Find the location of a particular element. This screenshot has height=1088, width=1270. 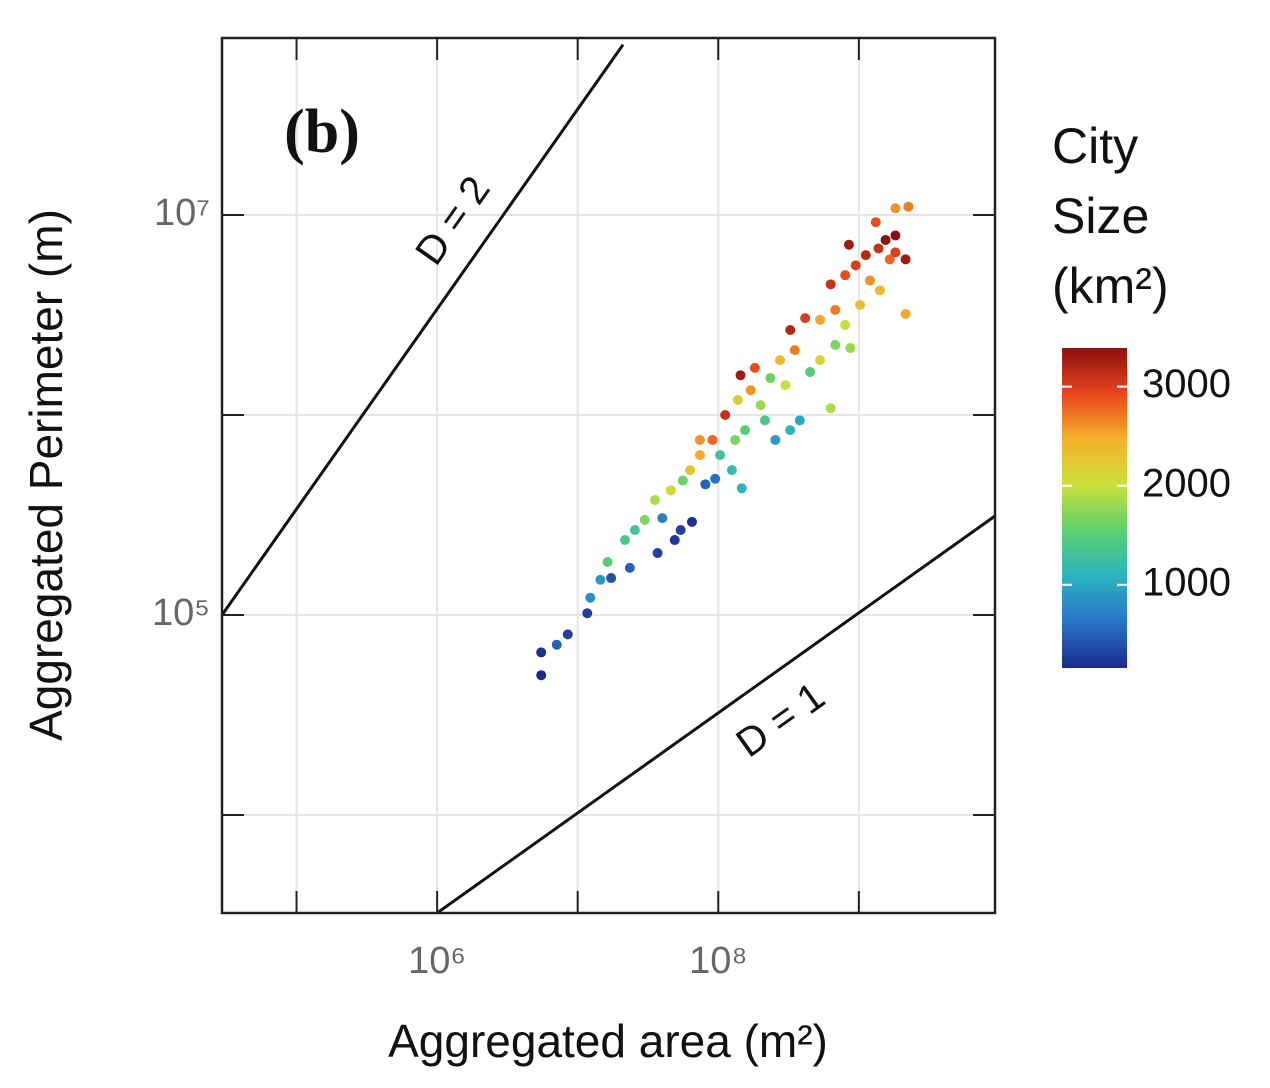

y-tick-label: 10⁷ is located at coordinates (182, 213).